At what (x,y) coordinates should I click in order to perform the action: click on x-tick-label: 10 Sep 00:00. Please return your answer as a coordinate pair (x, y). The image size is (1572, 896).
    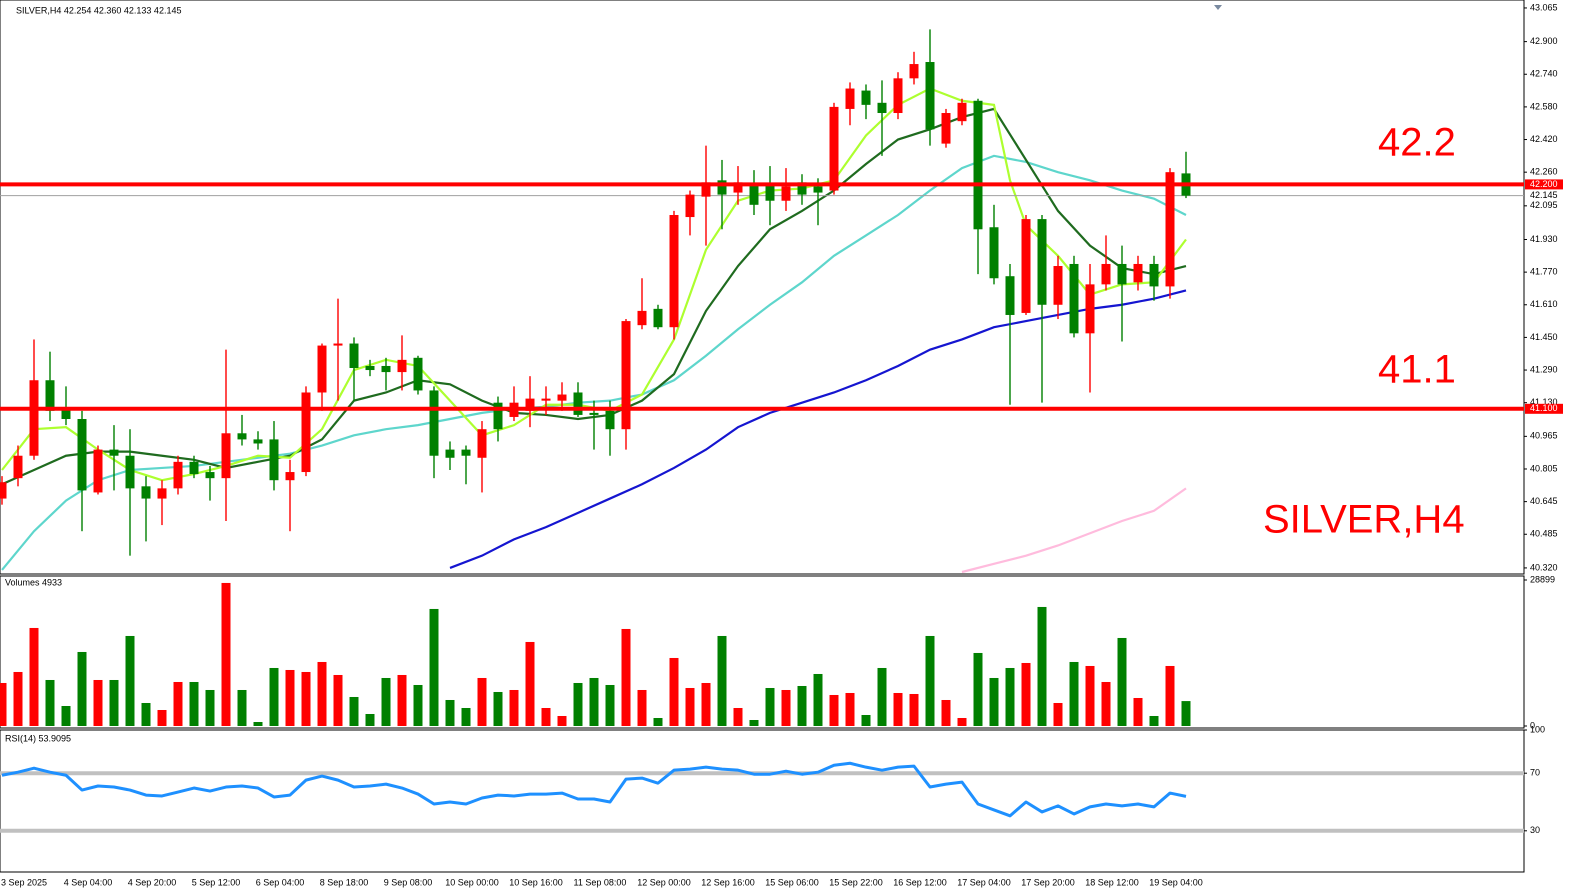
    Looking at the image, I should click on (472, 882).